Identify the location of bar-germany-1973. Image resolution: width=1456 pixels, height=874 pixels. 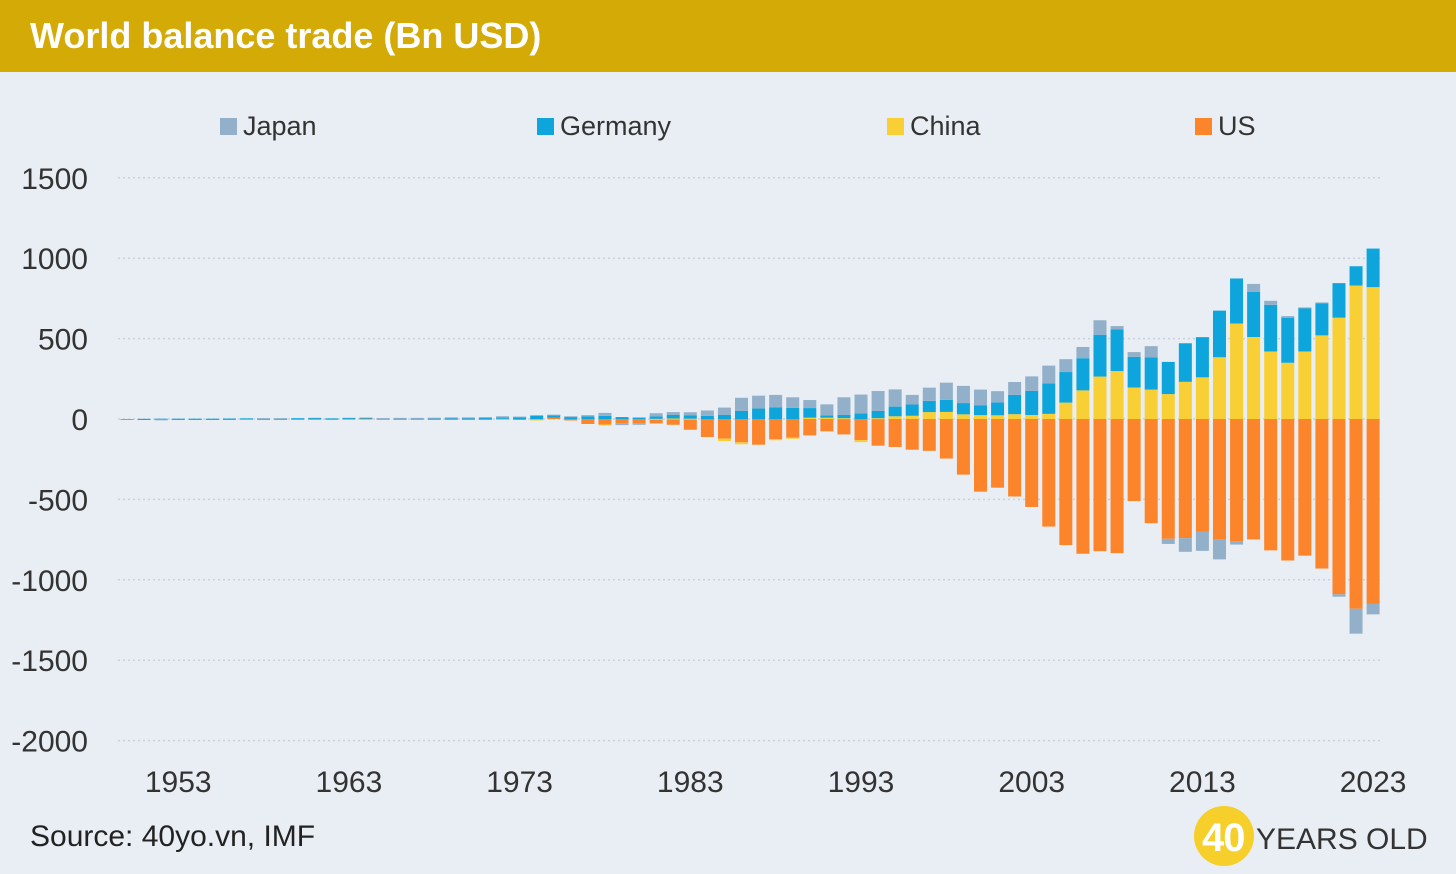
(520, 418).